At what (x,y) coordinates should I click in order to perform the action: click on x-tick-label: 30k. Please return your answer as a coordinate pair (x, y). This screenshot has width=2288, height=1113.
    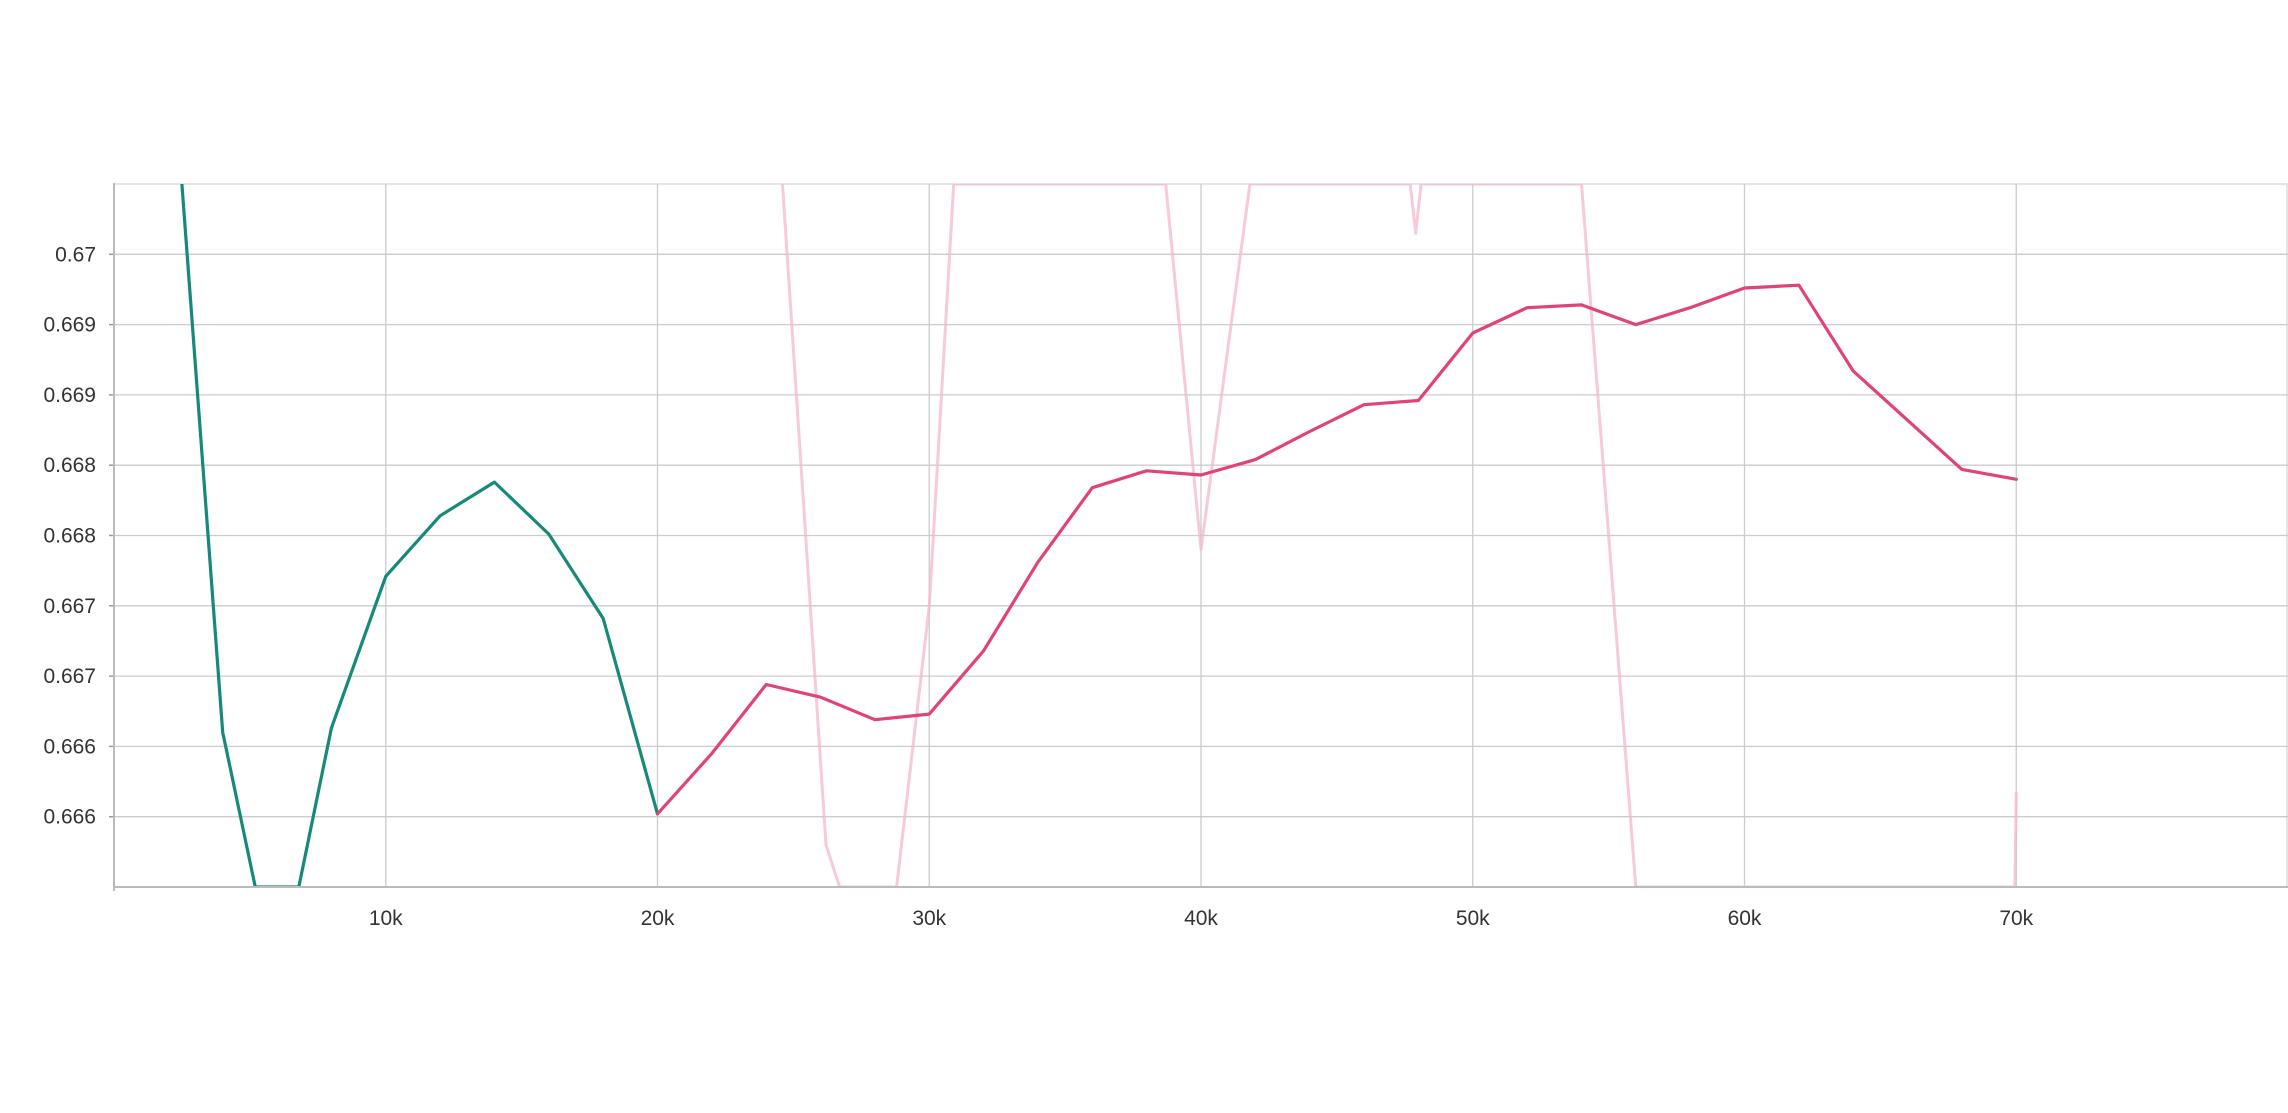
    Looking at the image, I should click on (929, 918).